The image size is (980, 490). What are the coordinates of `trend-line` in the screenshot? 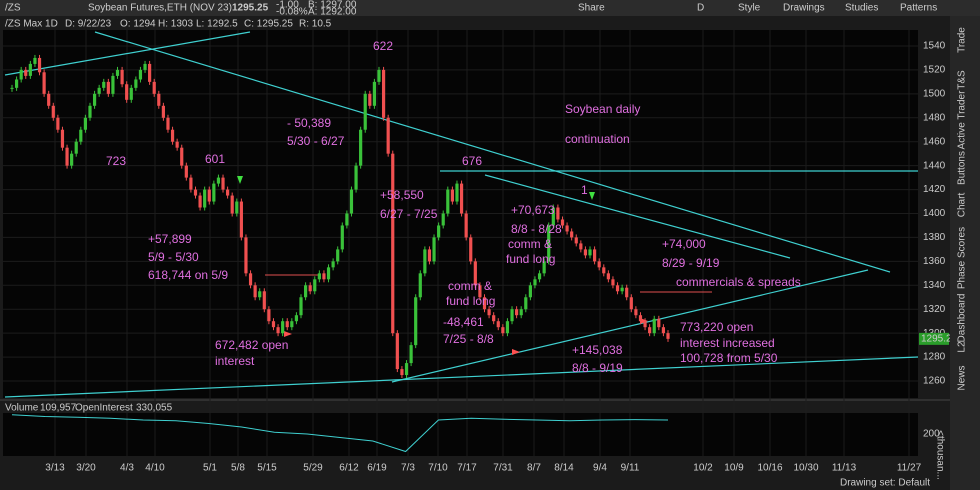 It's located at (637, 216).